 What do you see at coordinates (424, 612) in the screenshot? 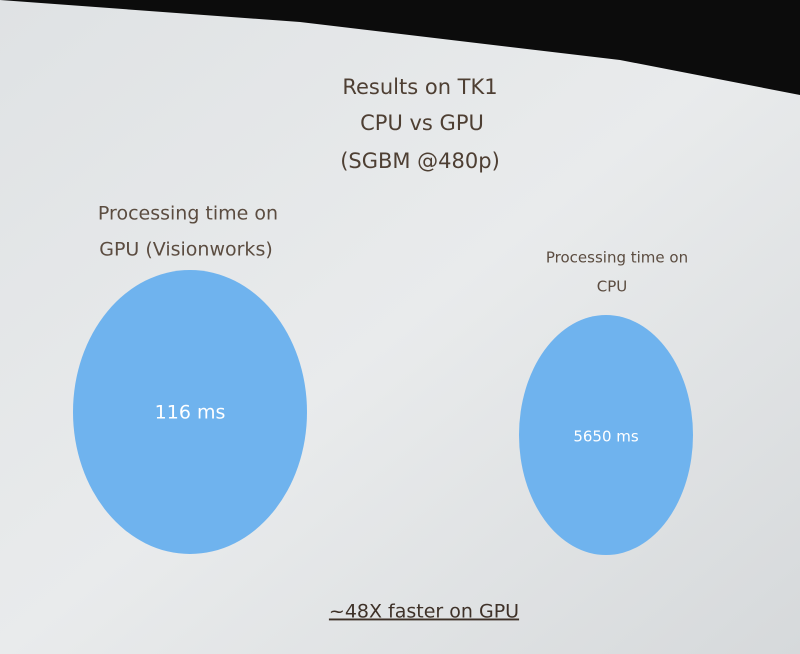
I see `footer-note: ~48X faster on GPU` at bounding box center [424, 612].